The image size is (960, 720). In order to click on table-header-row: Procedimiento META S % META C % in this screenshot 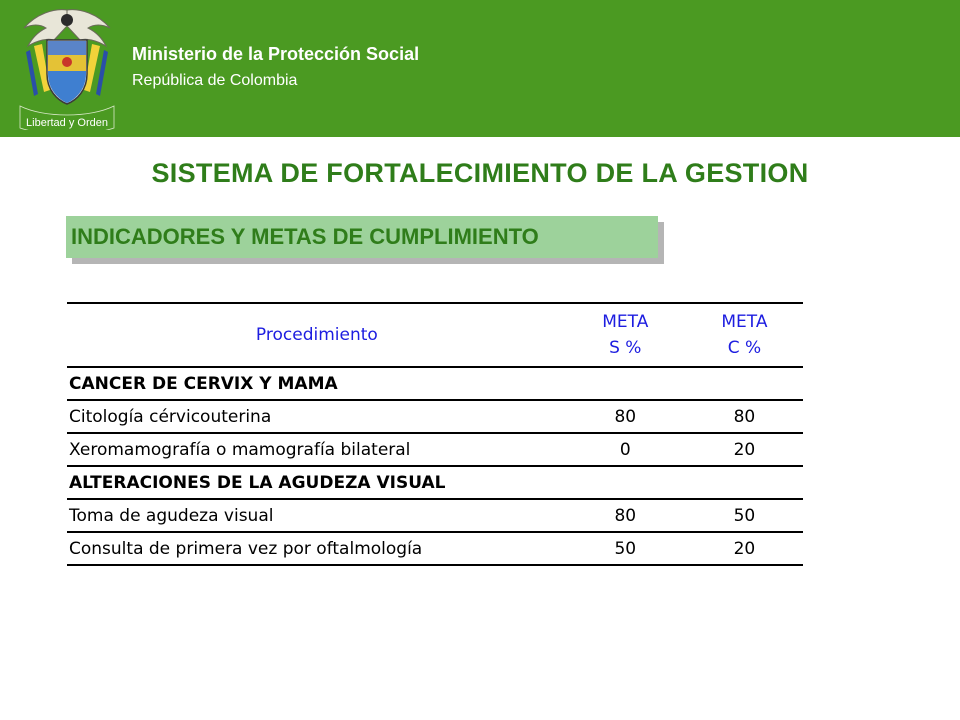, I will do `click(435, 335)`.